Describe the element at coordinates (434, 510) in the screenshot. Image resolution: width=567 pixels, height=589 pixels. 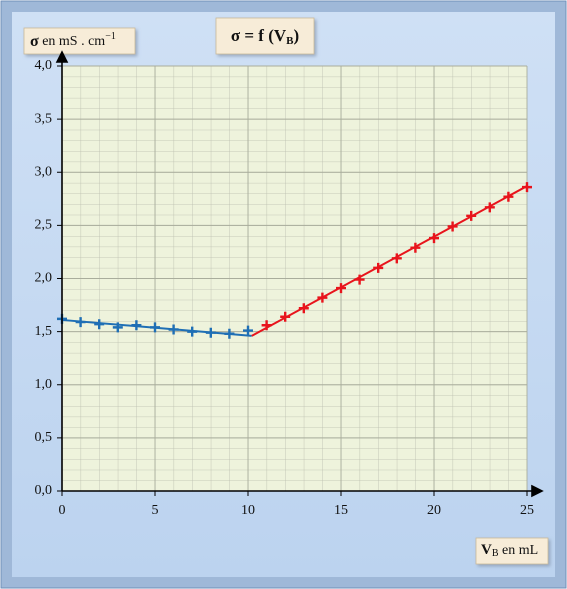
I see `x-tick-label: 20` at that location.